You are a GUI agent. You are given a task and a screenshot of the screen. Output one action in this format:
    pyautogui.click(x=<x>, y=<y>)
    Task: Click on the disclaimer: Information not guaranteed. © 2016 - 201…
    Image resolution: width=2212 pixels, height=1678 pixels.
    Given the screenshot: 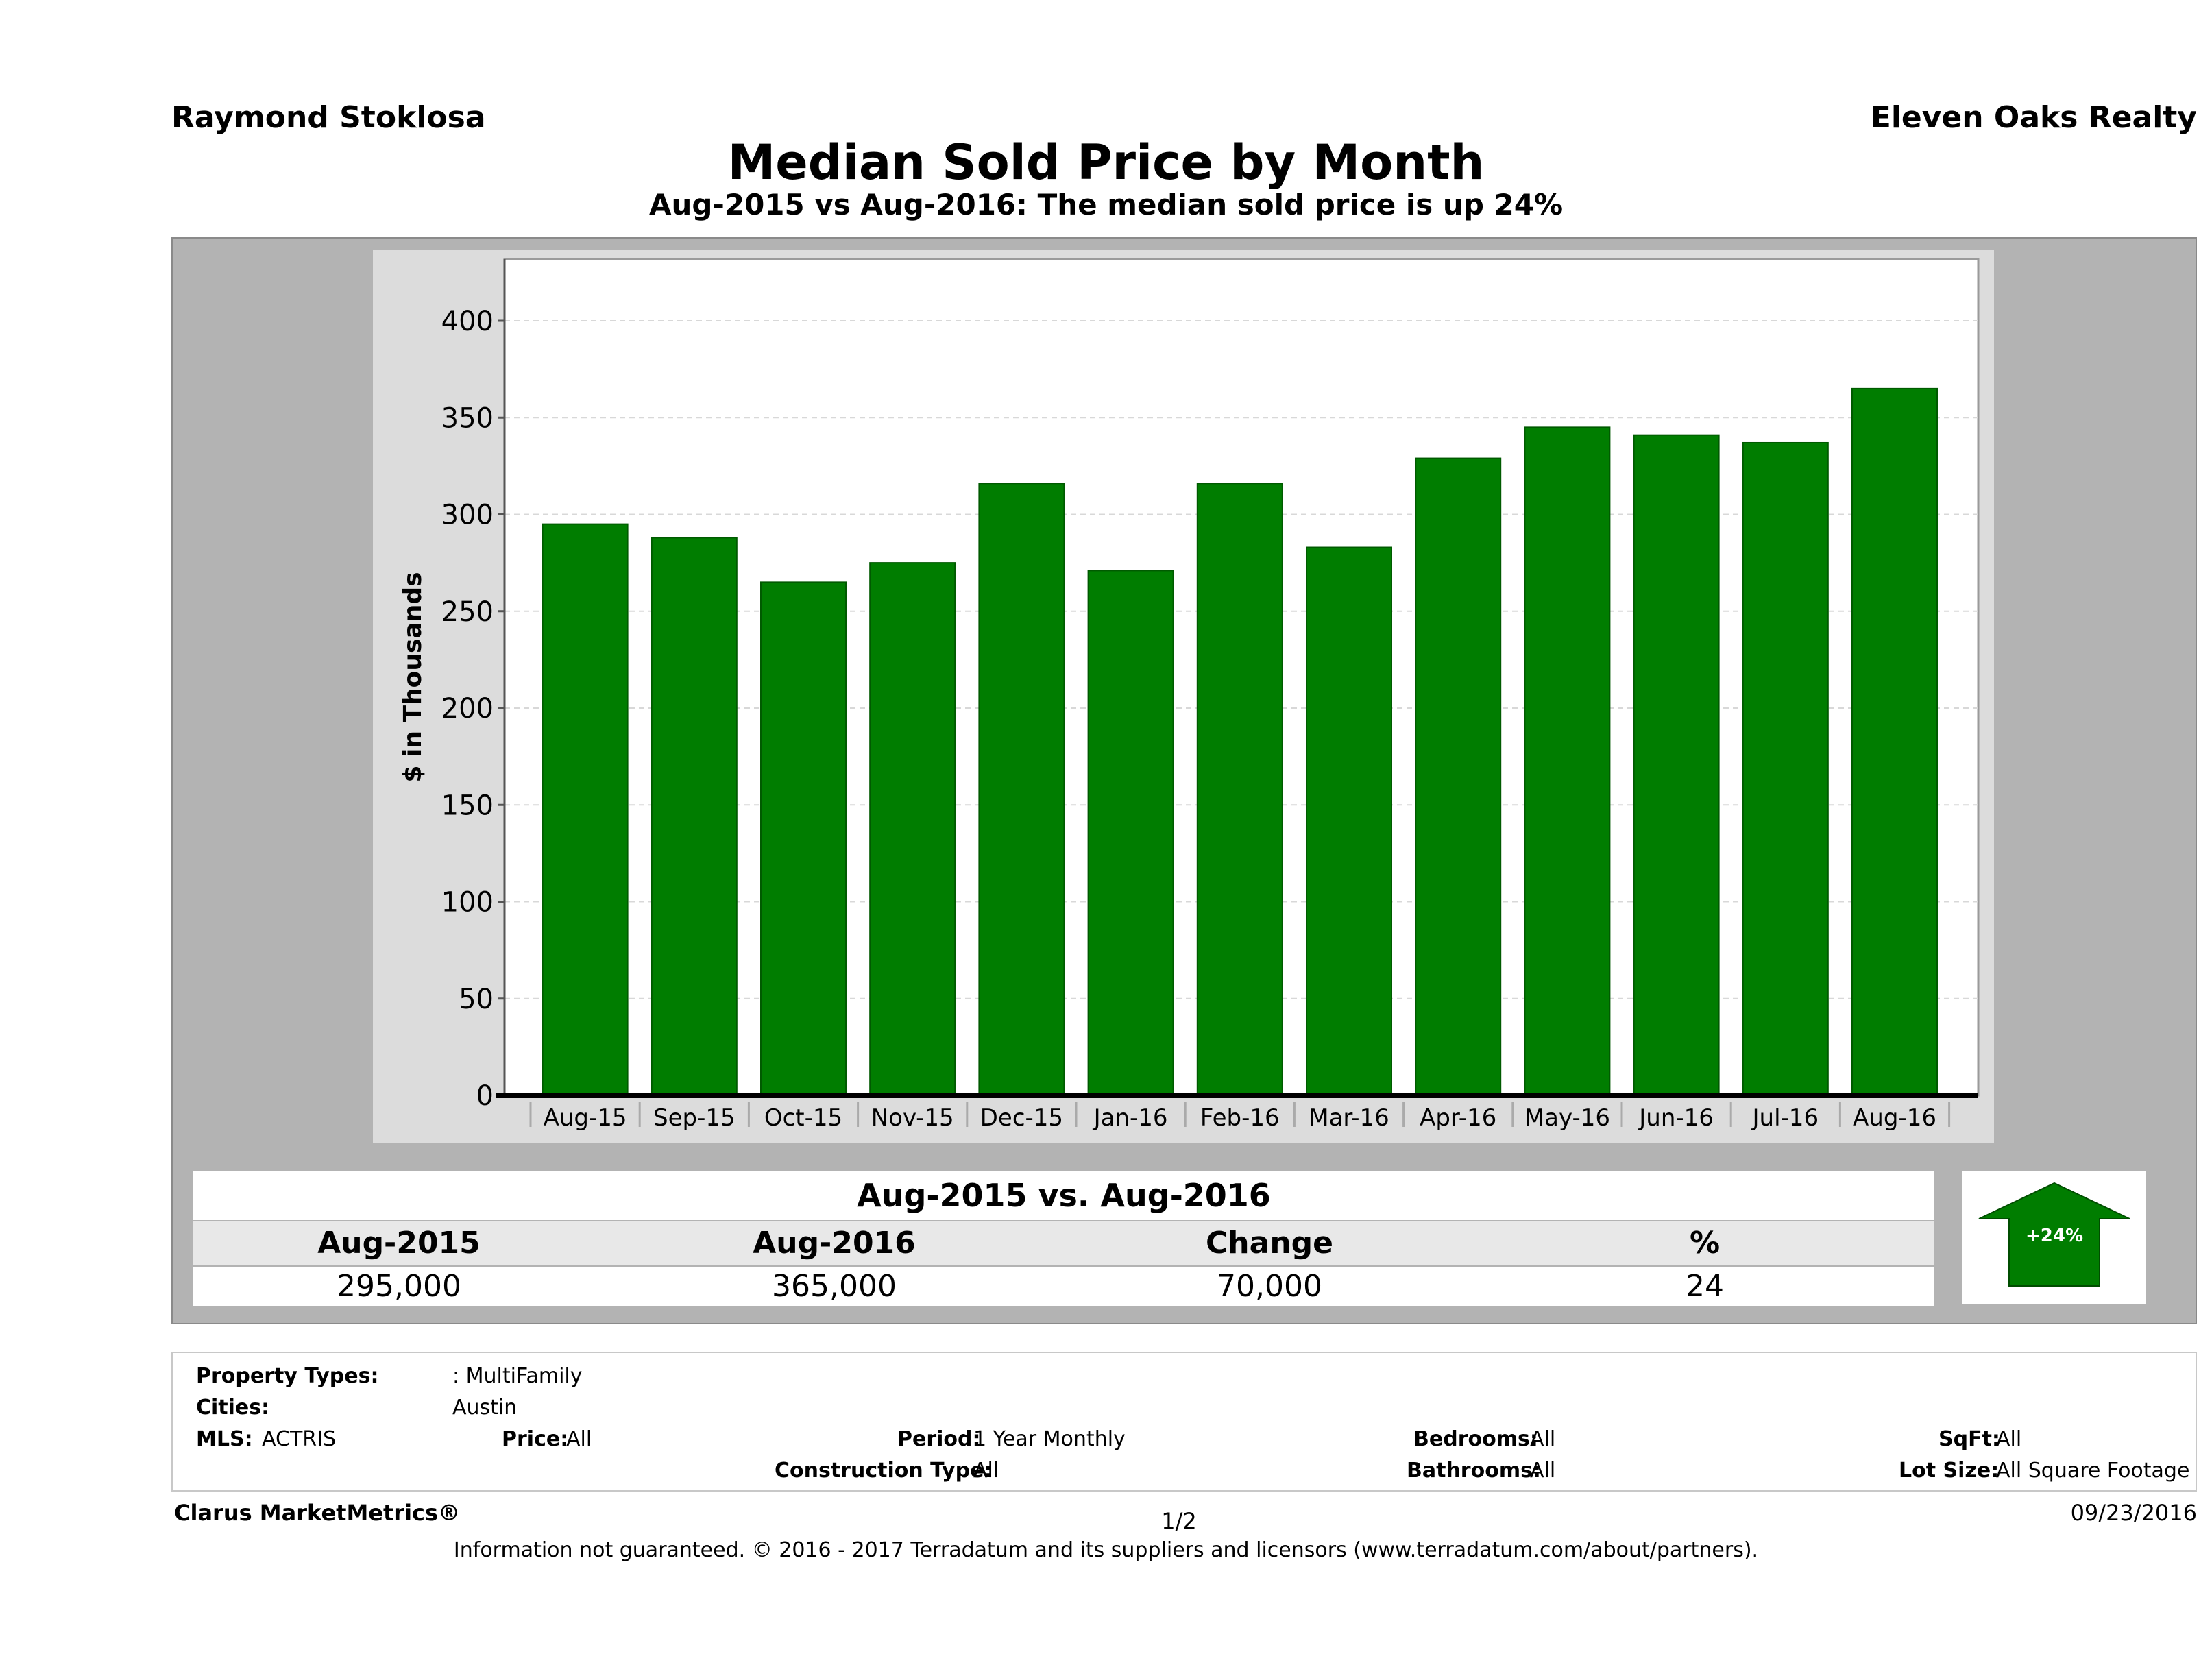 What is the action you would take?
    pyautogui.click(x=1106, y=1550)
    